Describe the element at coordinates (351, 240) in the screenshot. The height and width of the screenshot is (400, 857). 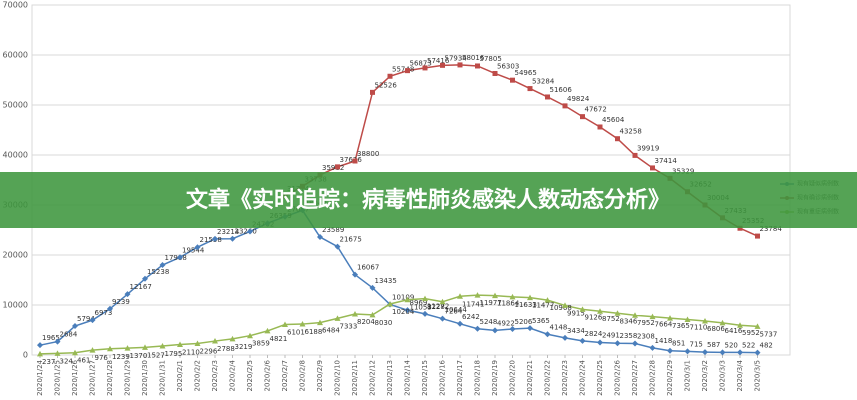
I see `value-label: 21675` at that location.